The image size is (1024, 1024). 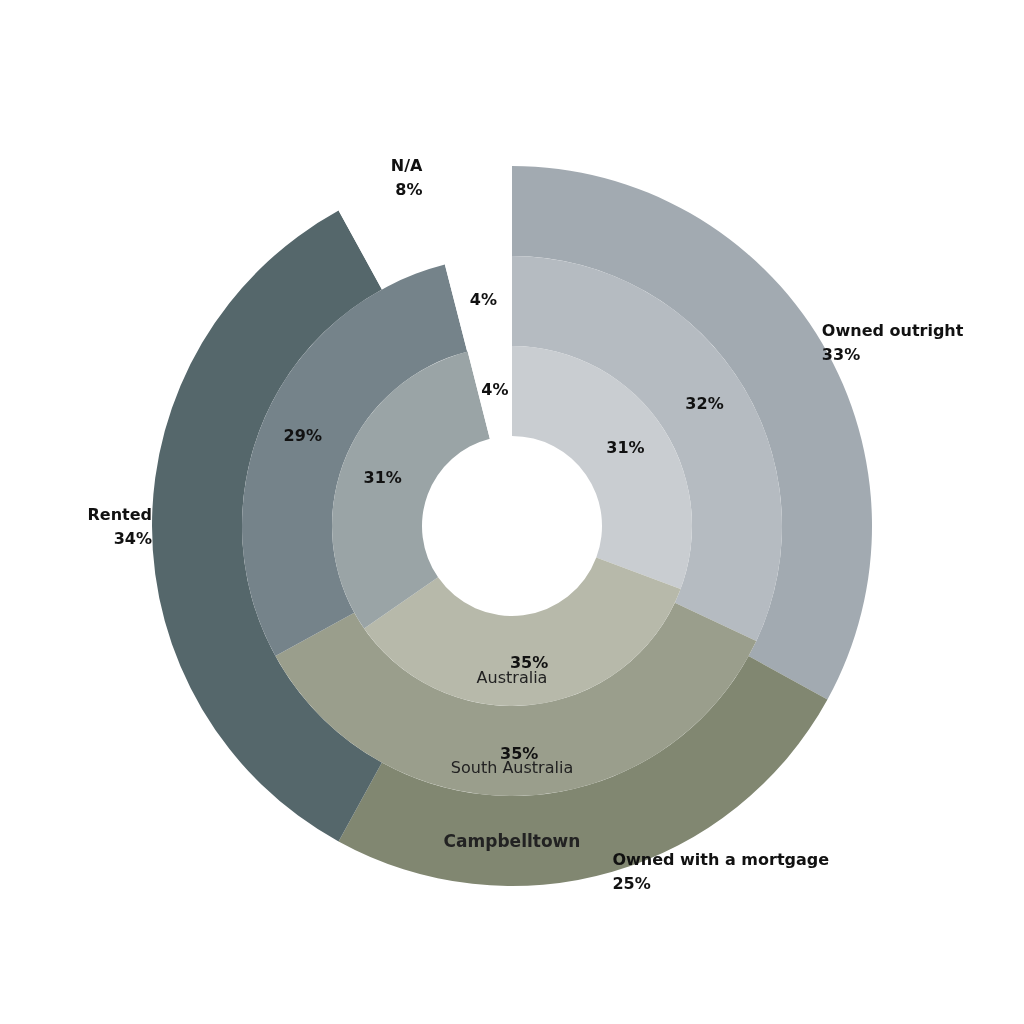 I want to click on slice-label: Rented, so click(x=119, y=514).